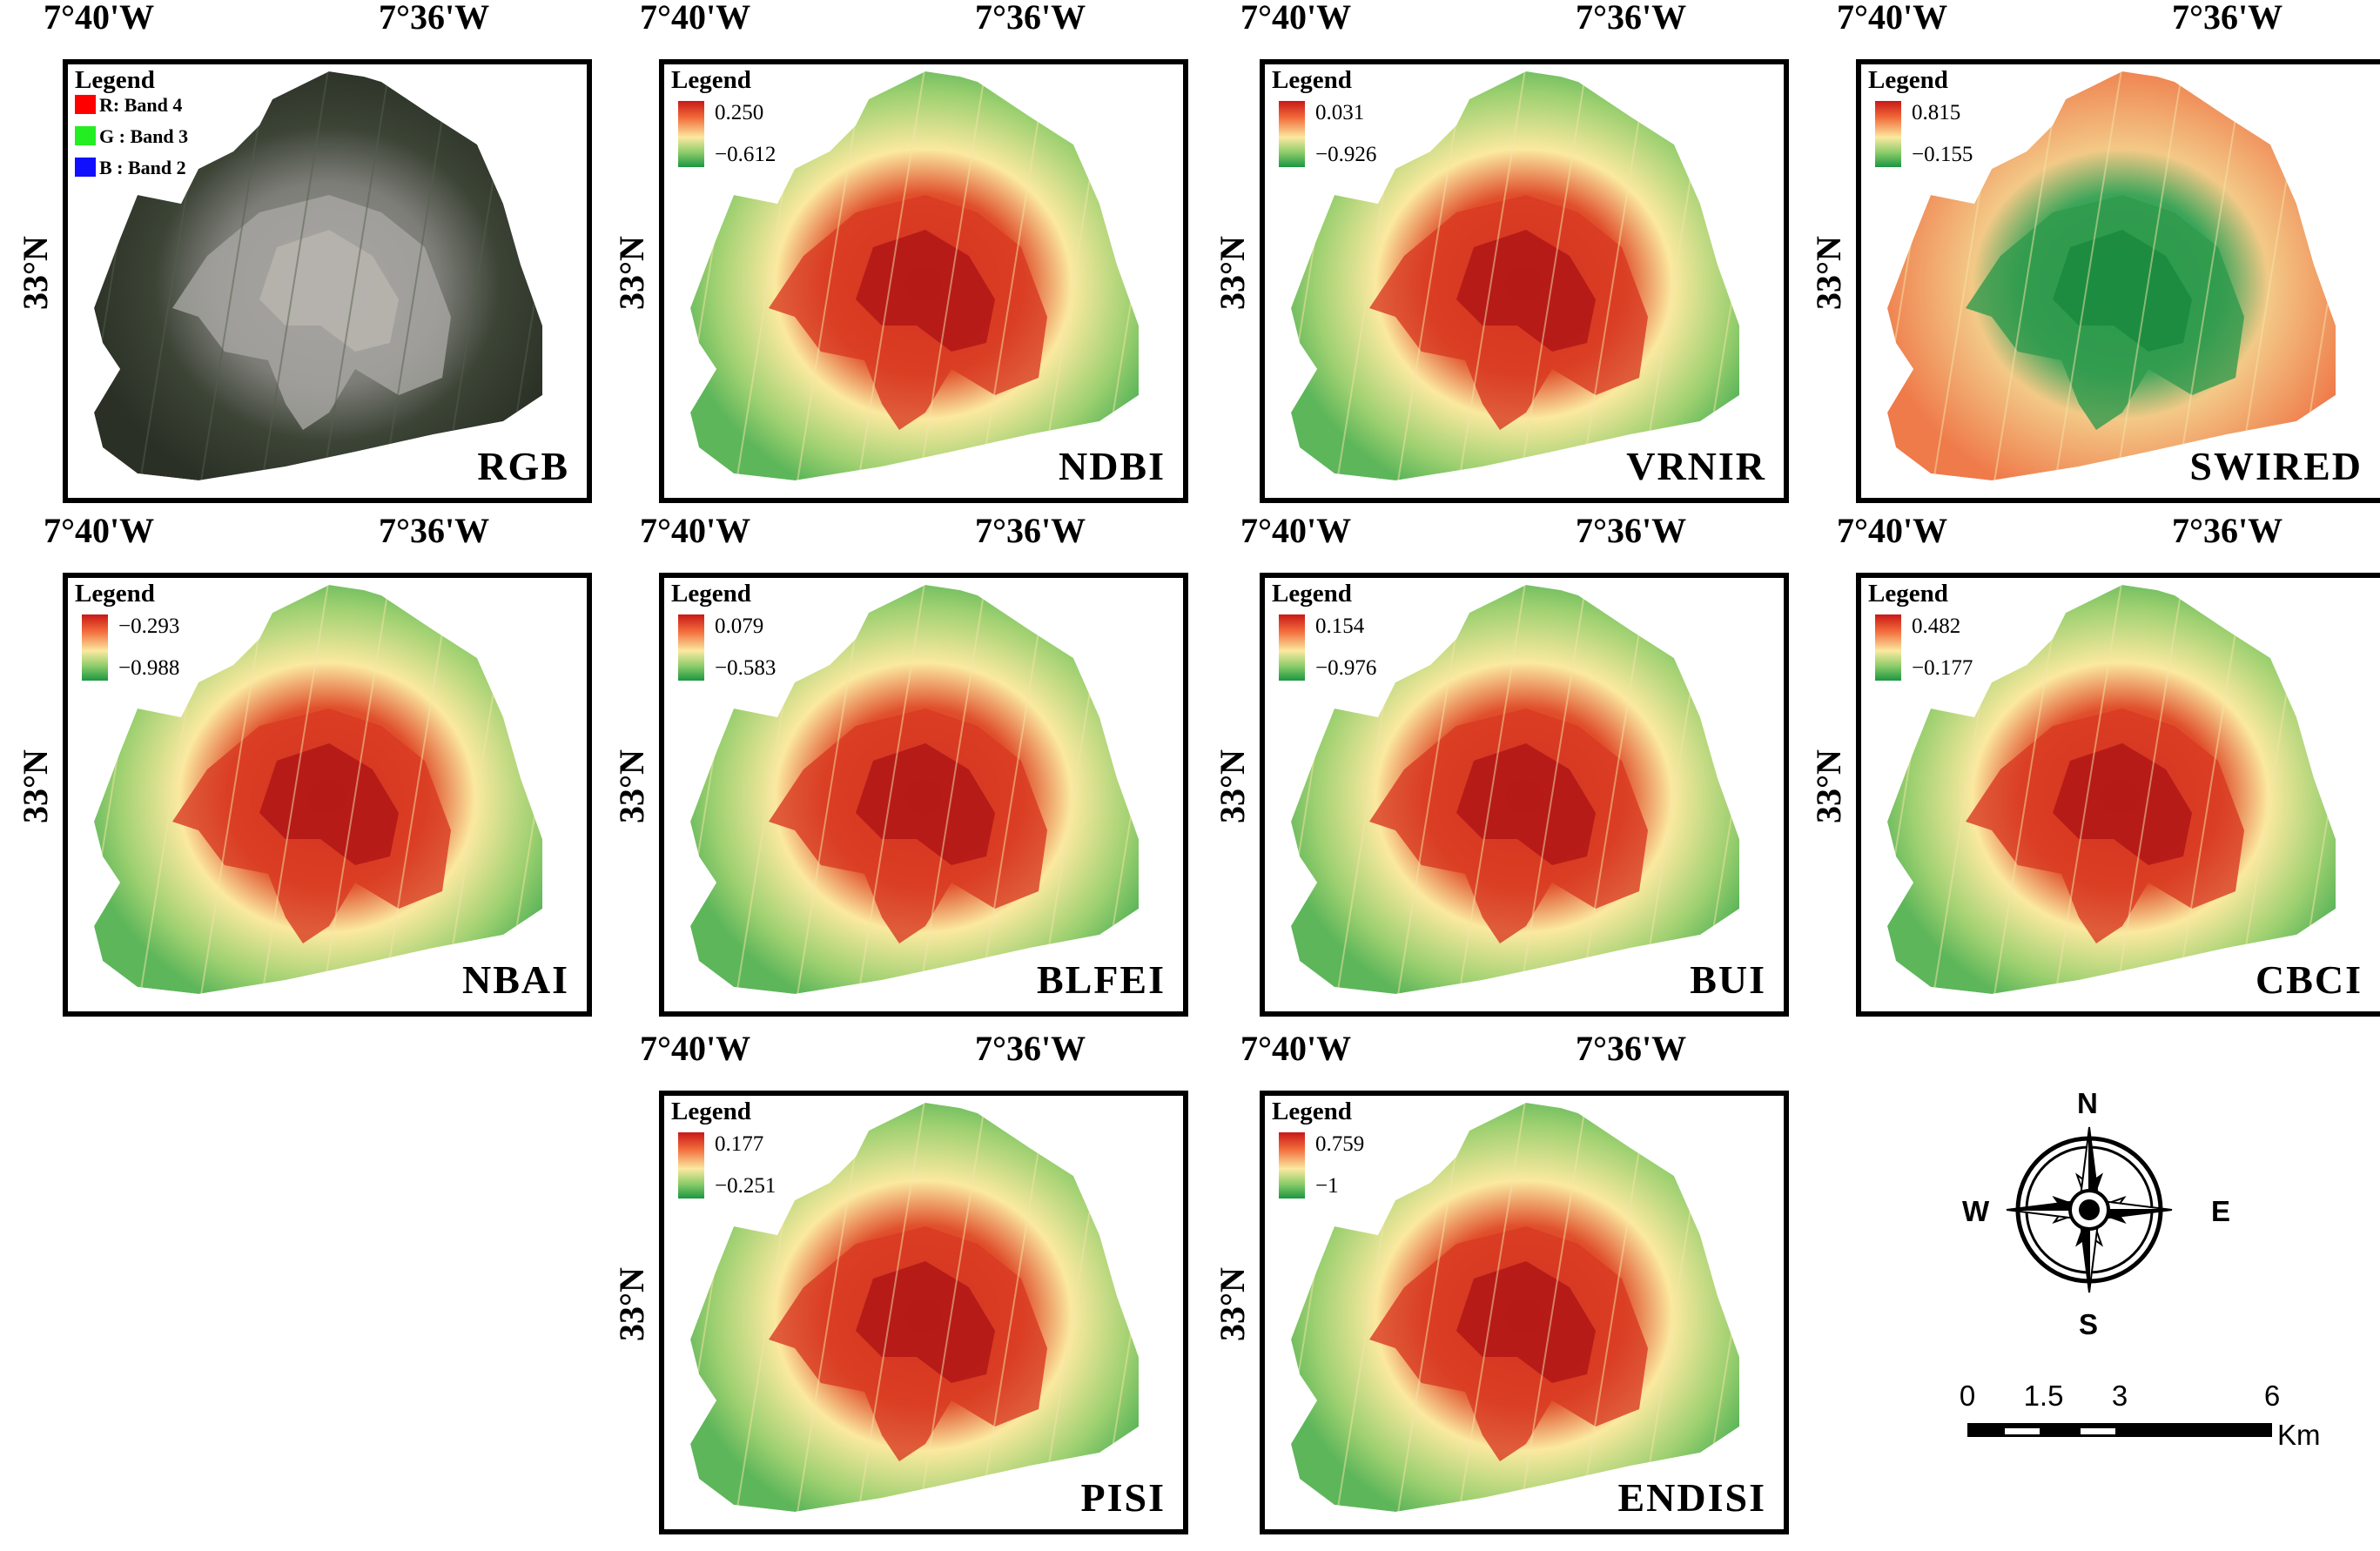 Image resolution: width=2380 pixels, height=1551 pixels. I want to click on legend-max-value: −0.293, so click(149, 626).